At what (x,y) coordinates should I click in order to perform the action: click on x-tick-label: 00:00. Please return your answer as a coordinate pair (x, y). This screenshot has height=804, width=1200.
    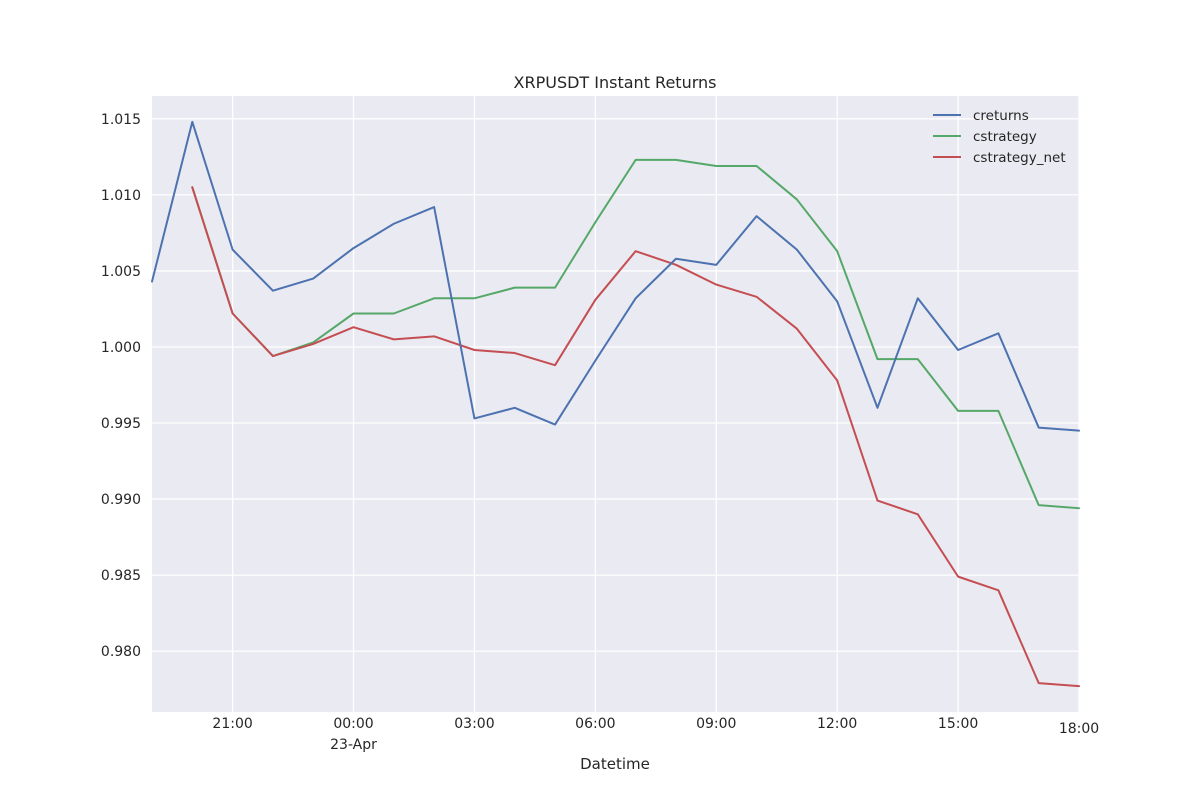
    Looking at the image, I should click on (353, 724).